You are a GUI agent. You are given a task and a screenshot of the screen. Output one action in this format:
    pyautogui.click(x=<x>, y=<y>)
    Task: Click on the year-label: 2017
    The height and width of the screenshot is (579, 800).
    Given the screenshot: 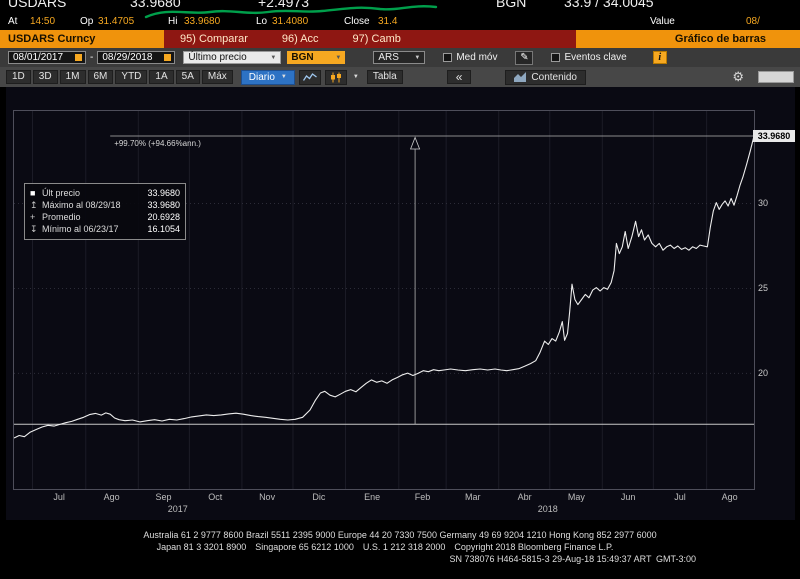 What is the action you would take?
    pyautogui.click(x=177, y=509)
    